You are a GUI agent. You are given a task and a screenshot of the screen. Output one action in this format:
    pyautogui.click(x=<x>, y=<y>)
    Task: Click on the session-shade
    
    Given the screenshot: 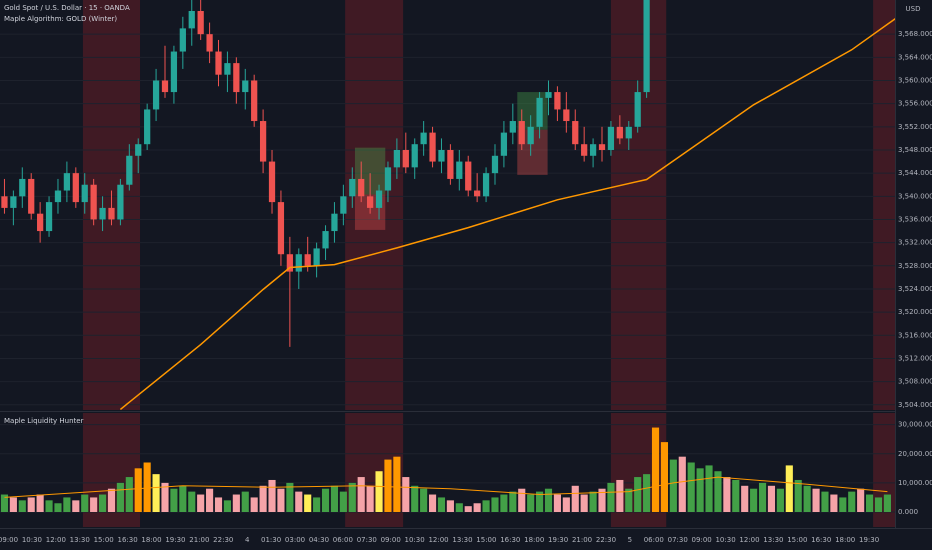 What is the action you would take?
    pyautogui.click(x=638, y=205)
    